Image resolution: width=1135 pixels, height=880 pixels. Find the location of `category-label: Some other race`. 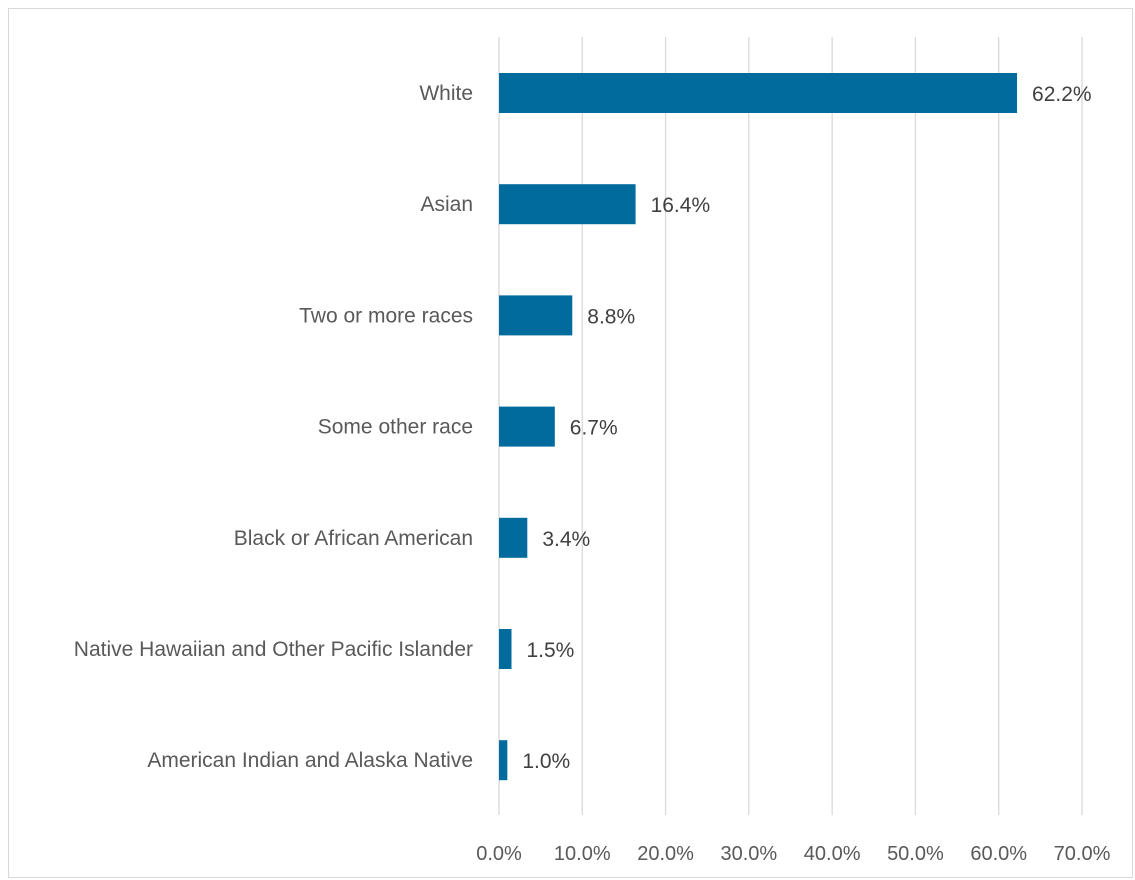

category-label: Some other race is located at coordinates (395, 427).